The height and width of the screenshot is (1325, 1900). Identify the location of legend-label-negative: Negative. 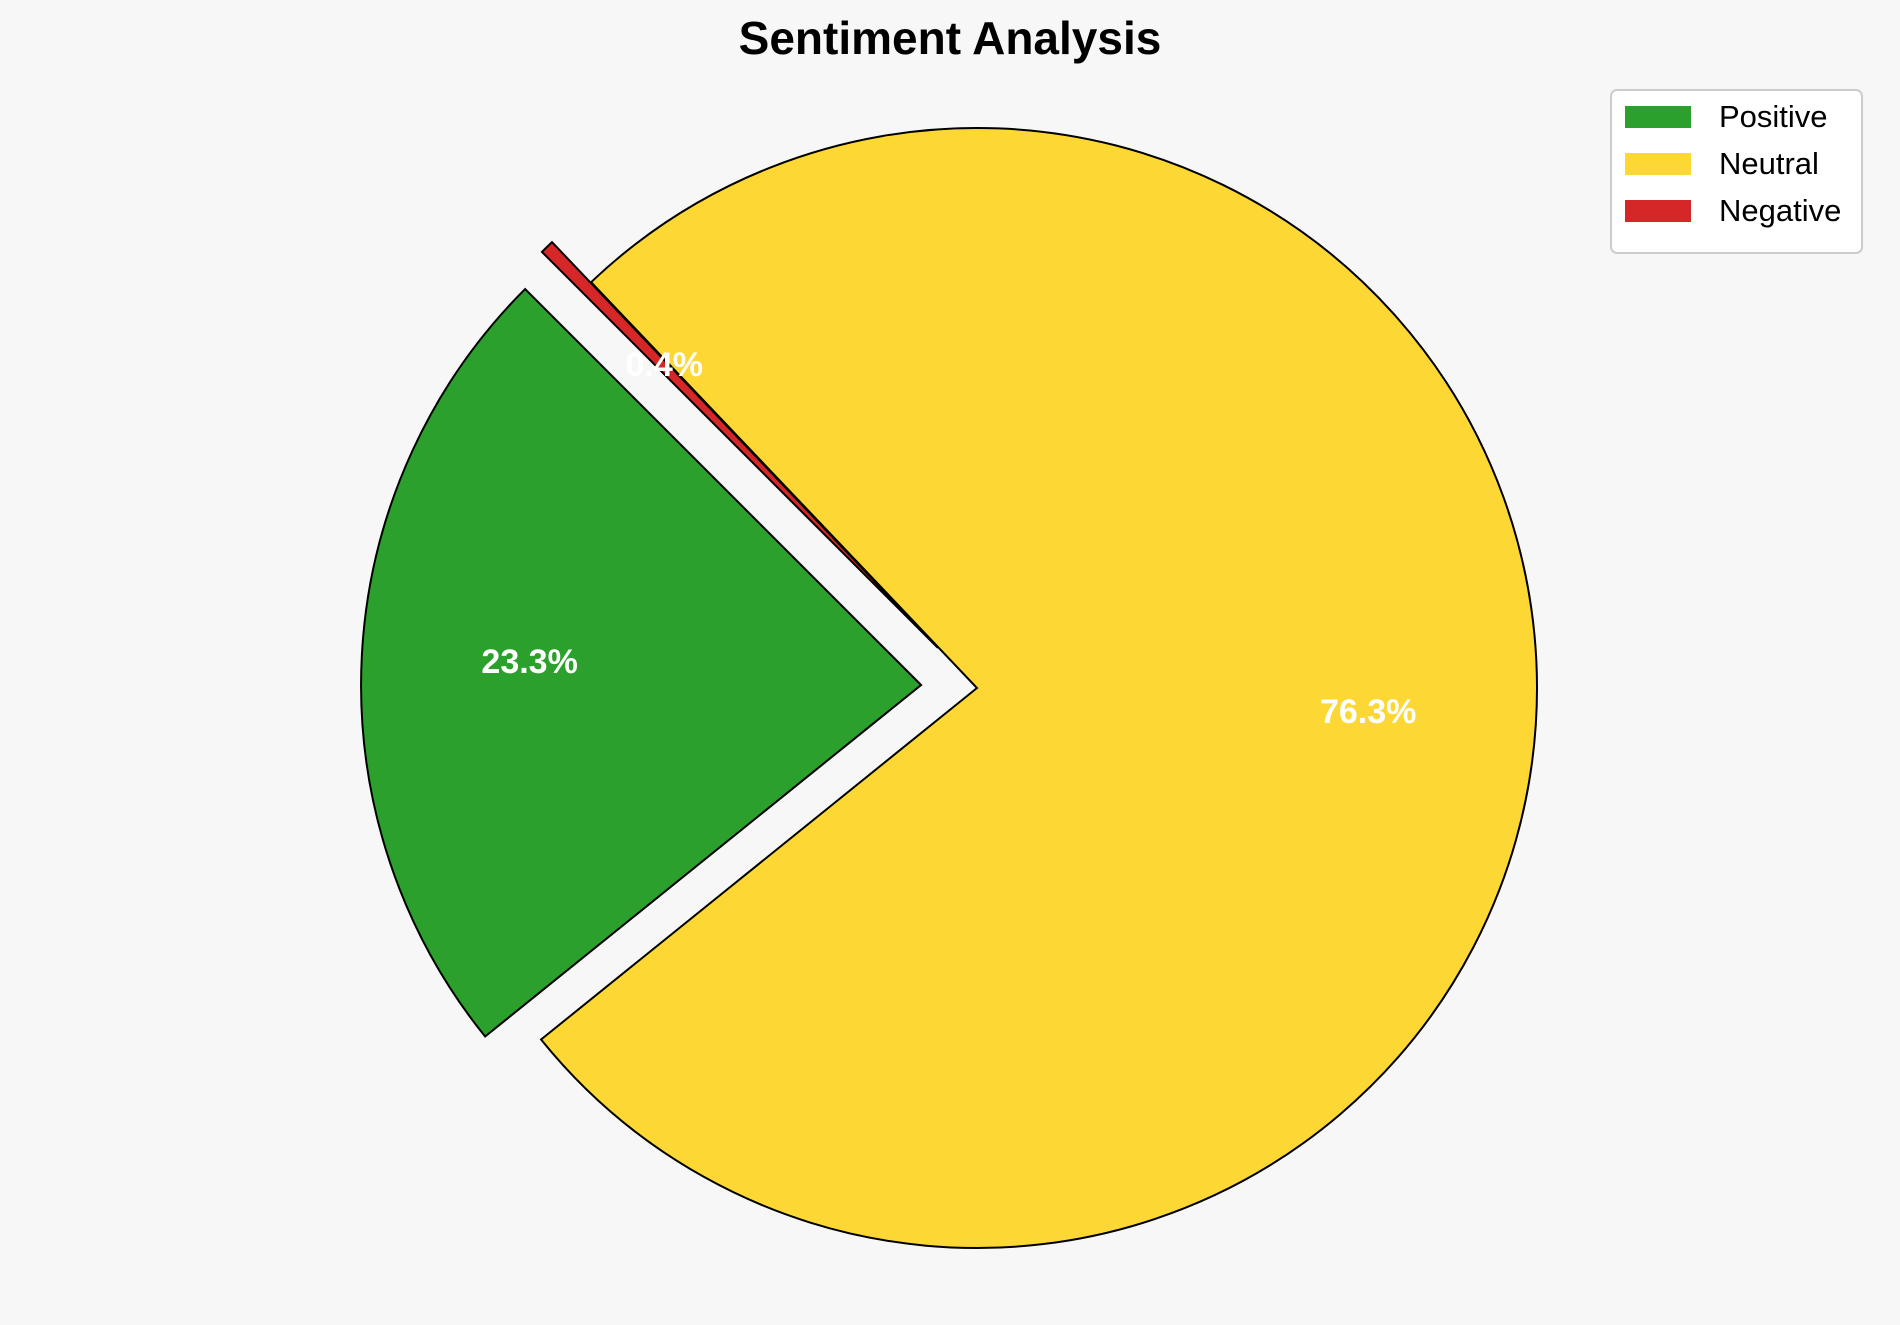
(1780, 210).